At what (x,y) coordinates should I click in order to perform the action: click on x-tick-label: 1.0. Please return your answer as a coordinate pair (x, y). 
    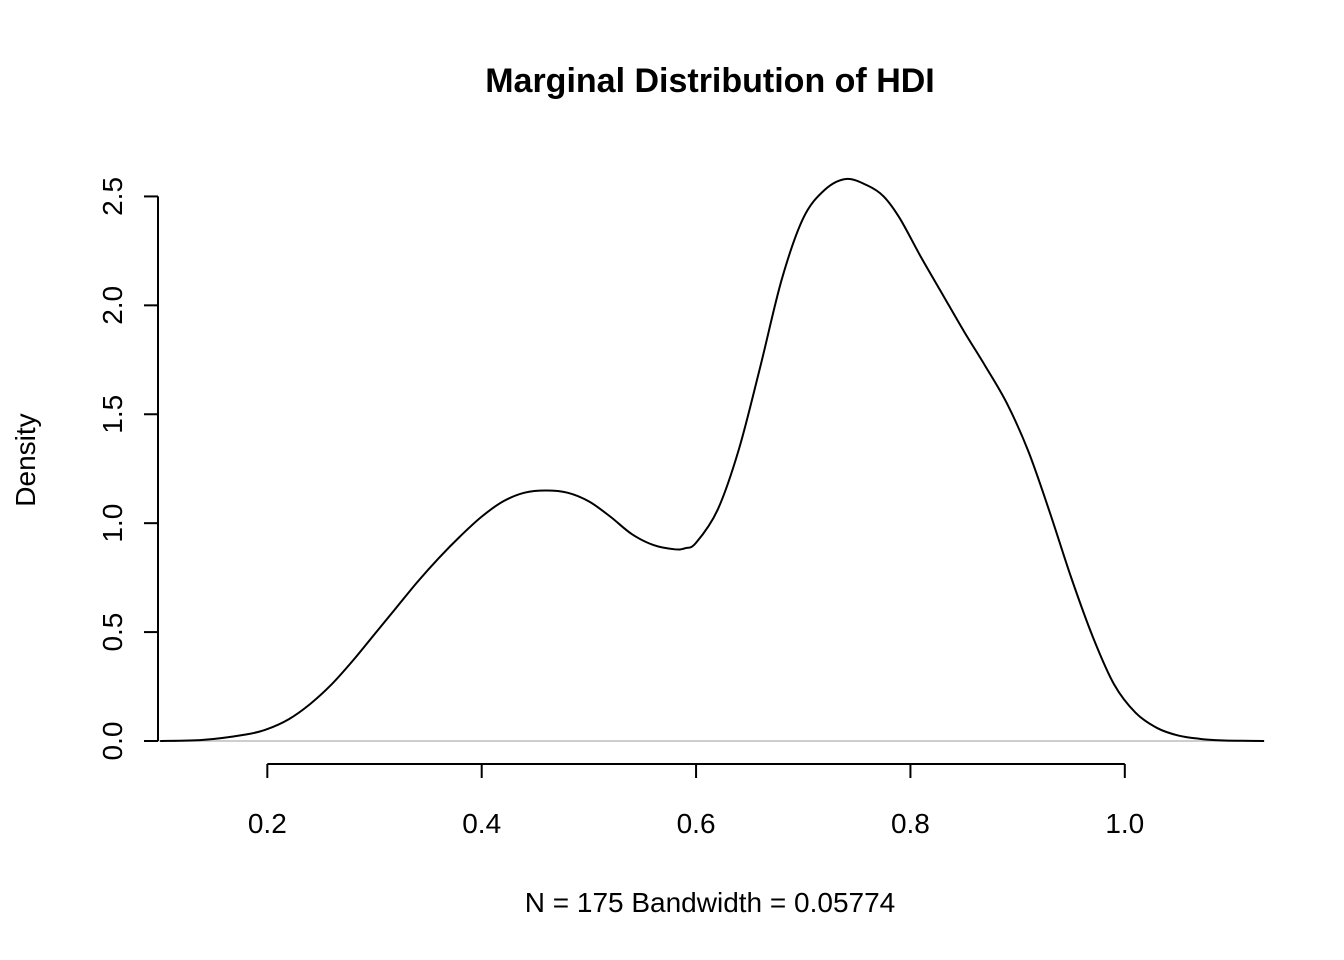
    Looking at the image, I should click on (1124, 823).